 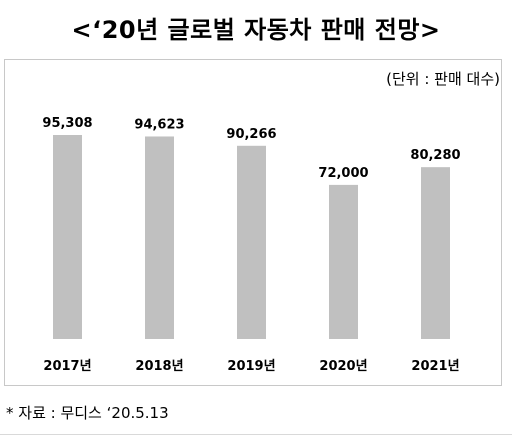 I want to click on value-label: 95,308, so click(x=67, y=123).